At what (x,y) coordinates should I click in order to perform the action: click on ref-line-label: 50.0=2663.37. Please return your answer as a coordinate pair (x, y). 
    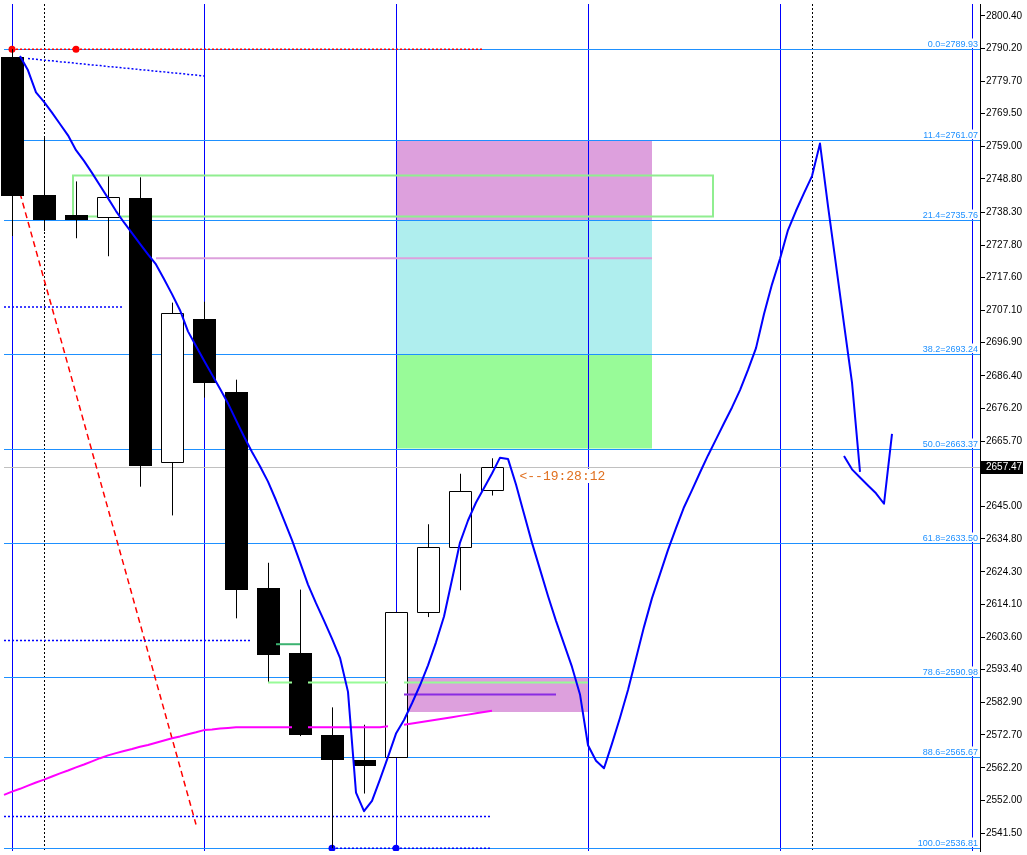
    Looking at the image, I should click on (950, 444).